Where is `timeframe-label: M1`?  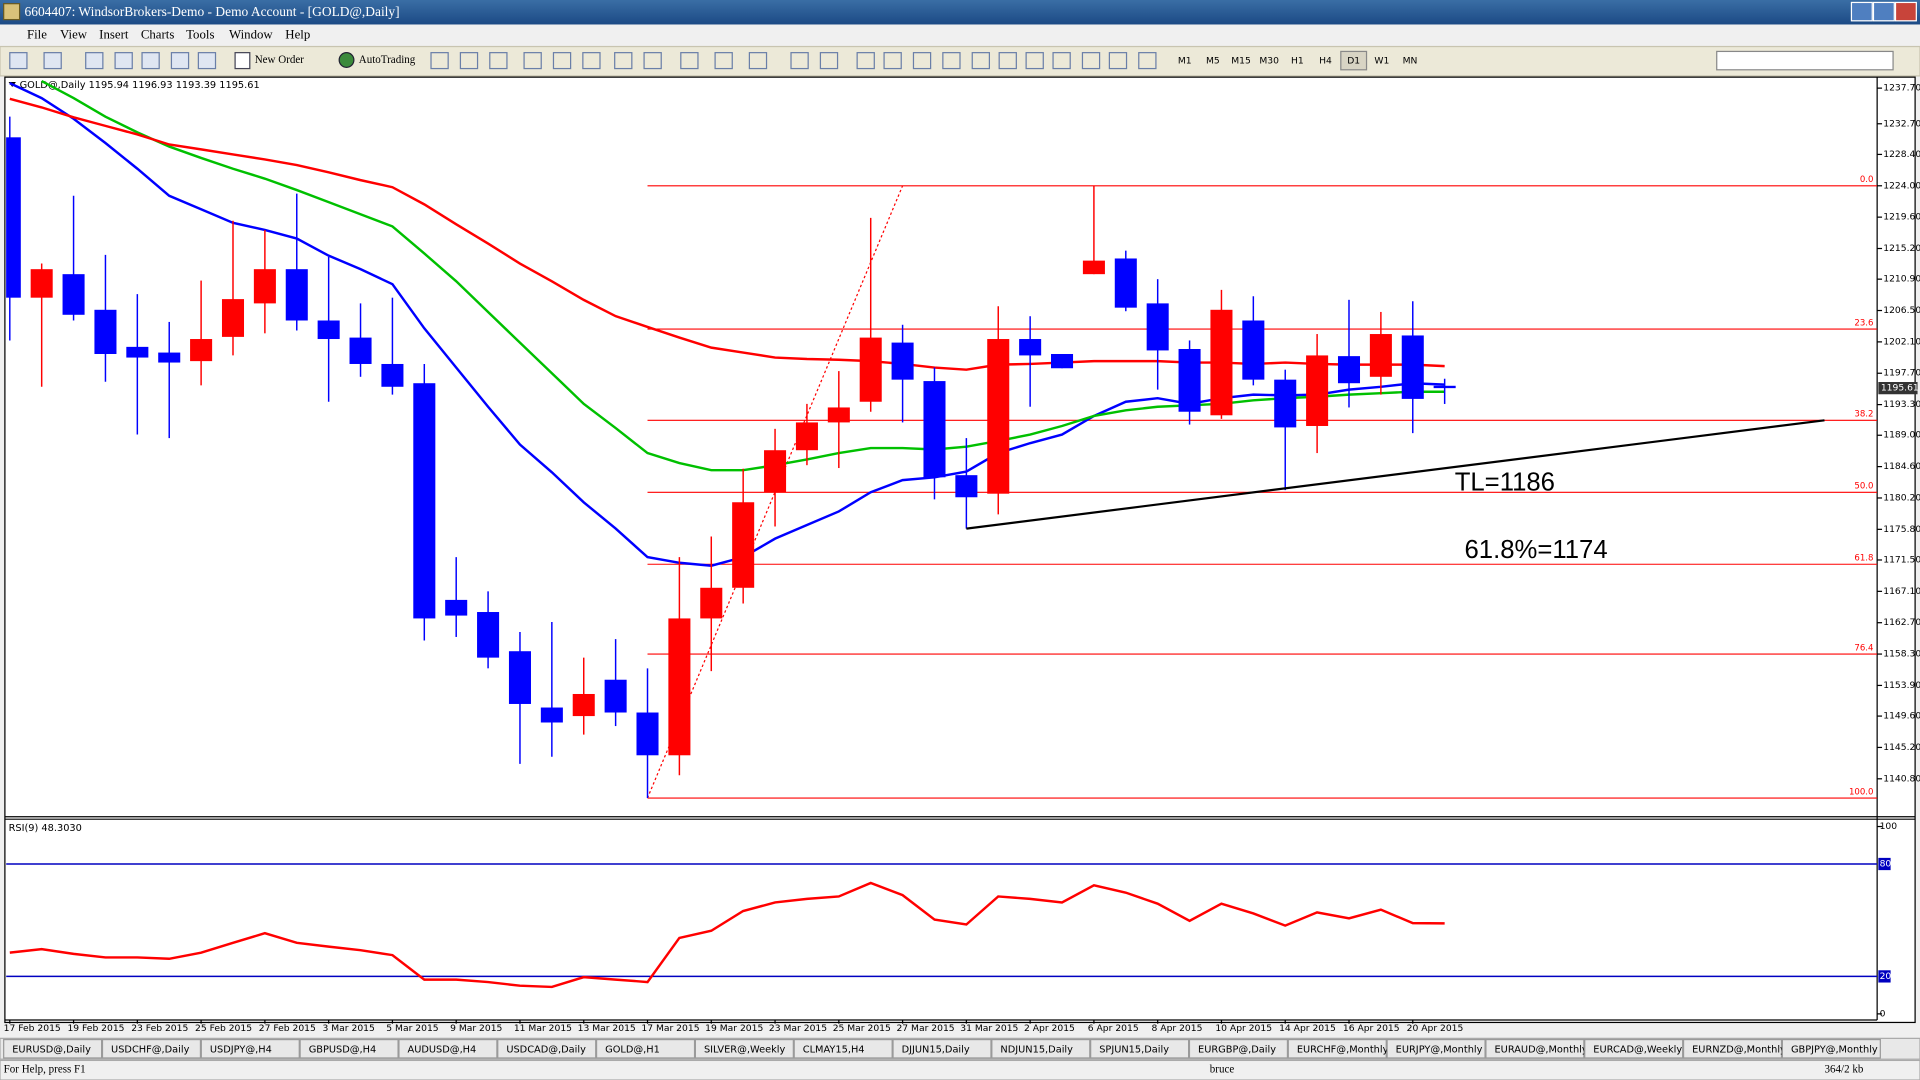 timeframe-label: M1 is located at coordinates (1185, 61).